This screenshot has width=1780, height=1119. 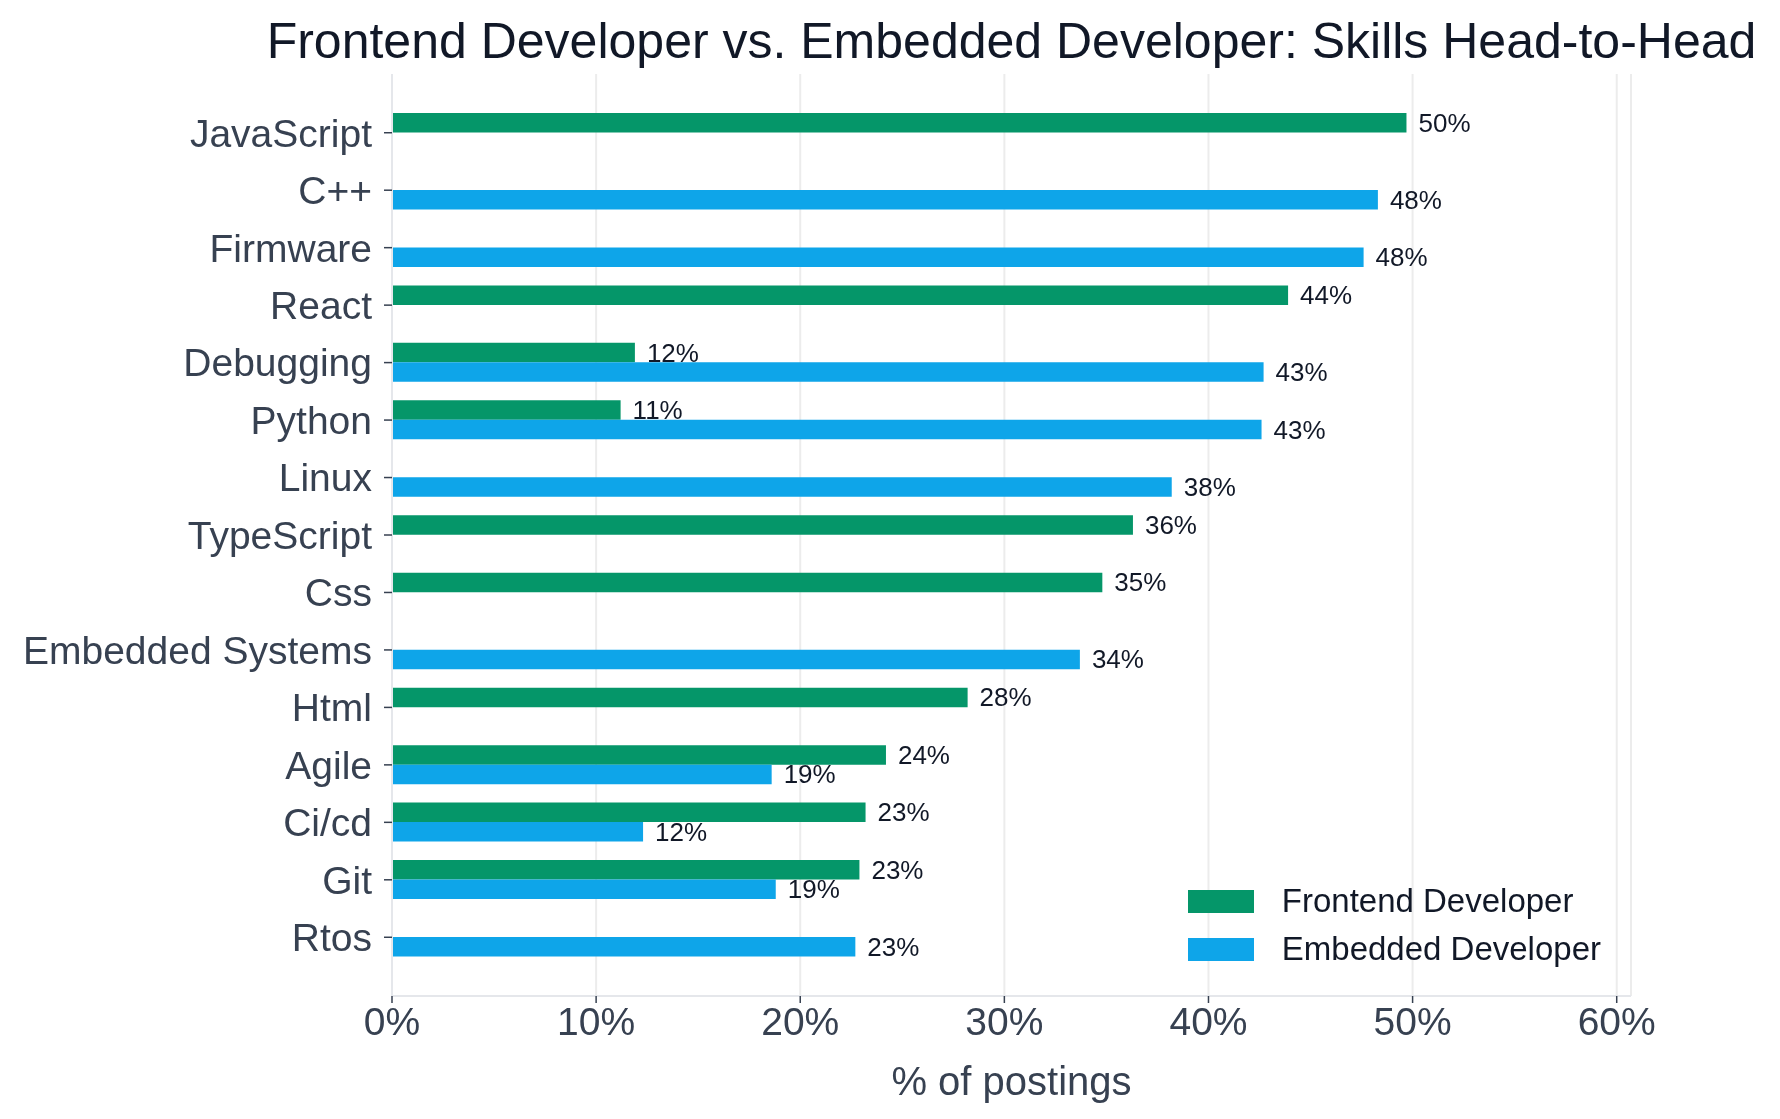 I want to click on x-tick-label: 40%, so click(x=1208, y=1021).